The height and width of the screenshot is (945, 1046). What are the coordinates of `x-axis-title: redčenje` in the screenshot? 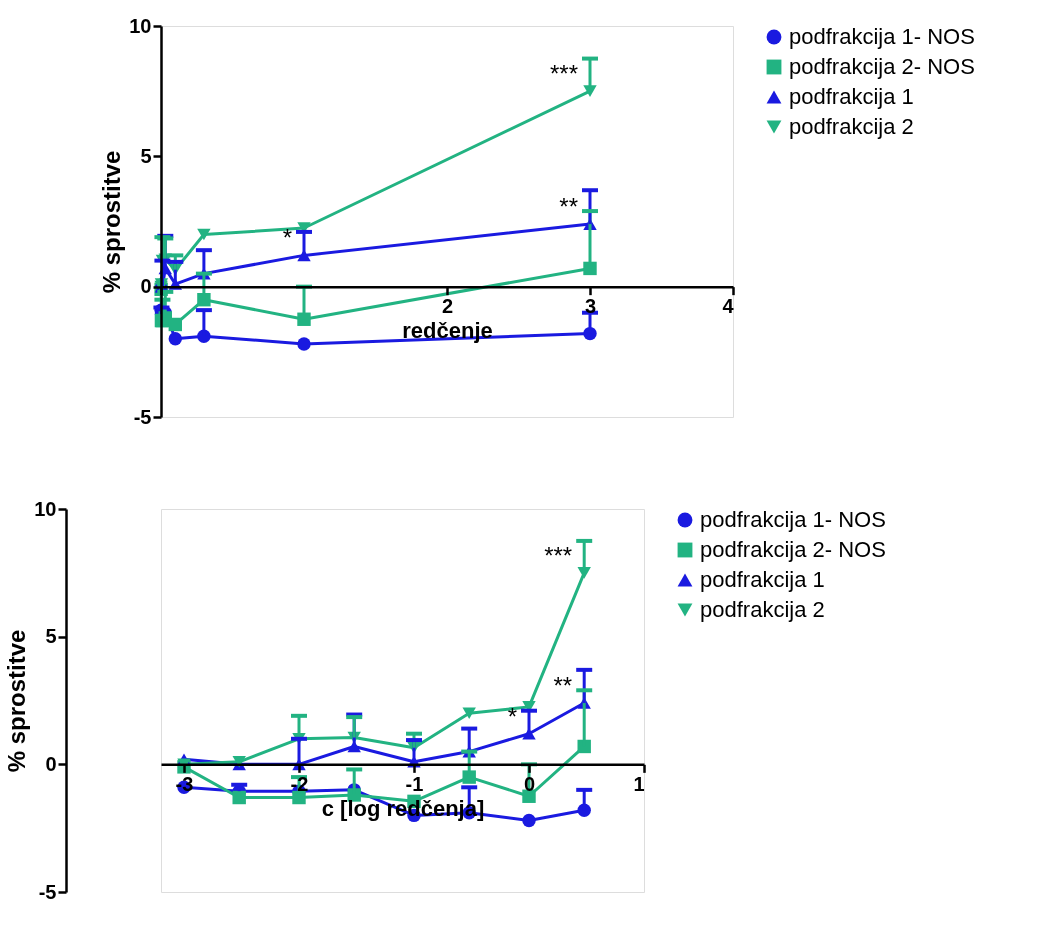 It's located at (447, 331).